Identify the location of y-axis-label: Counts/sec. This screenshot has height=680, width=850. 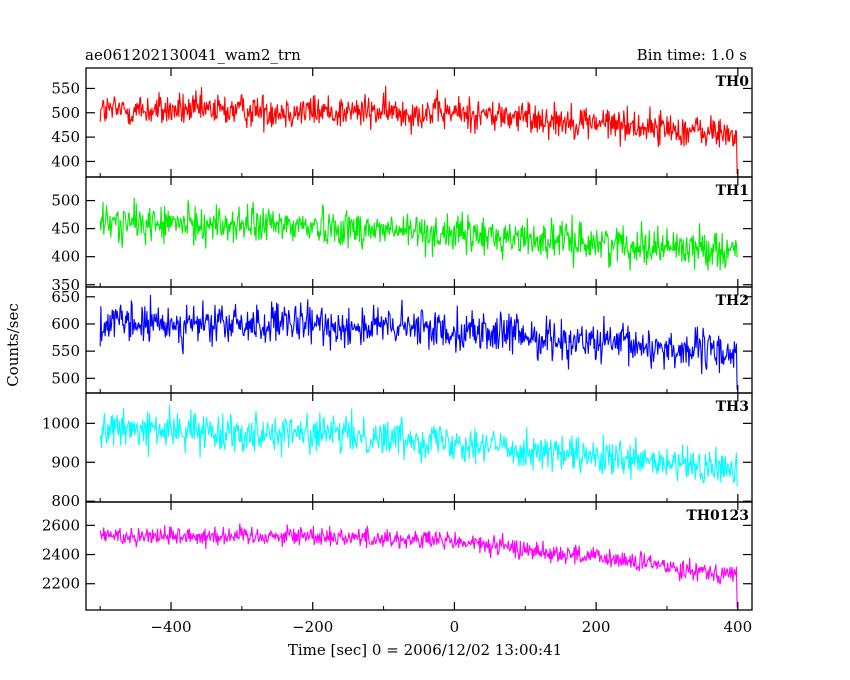
(13, 345).